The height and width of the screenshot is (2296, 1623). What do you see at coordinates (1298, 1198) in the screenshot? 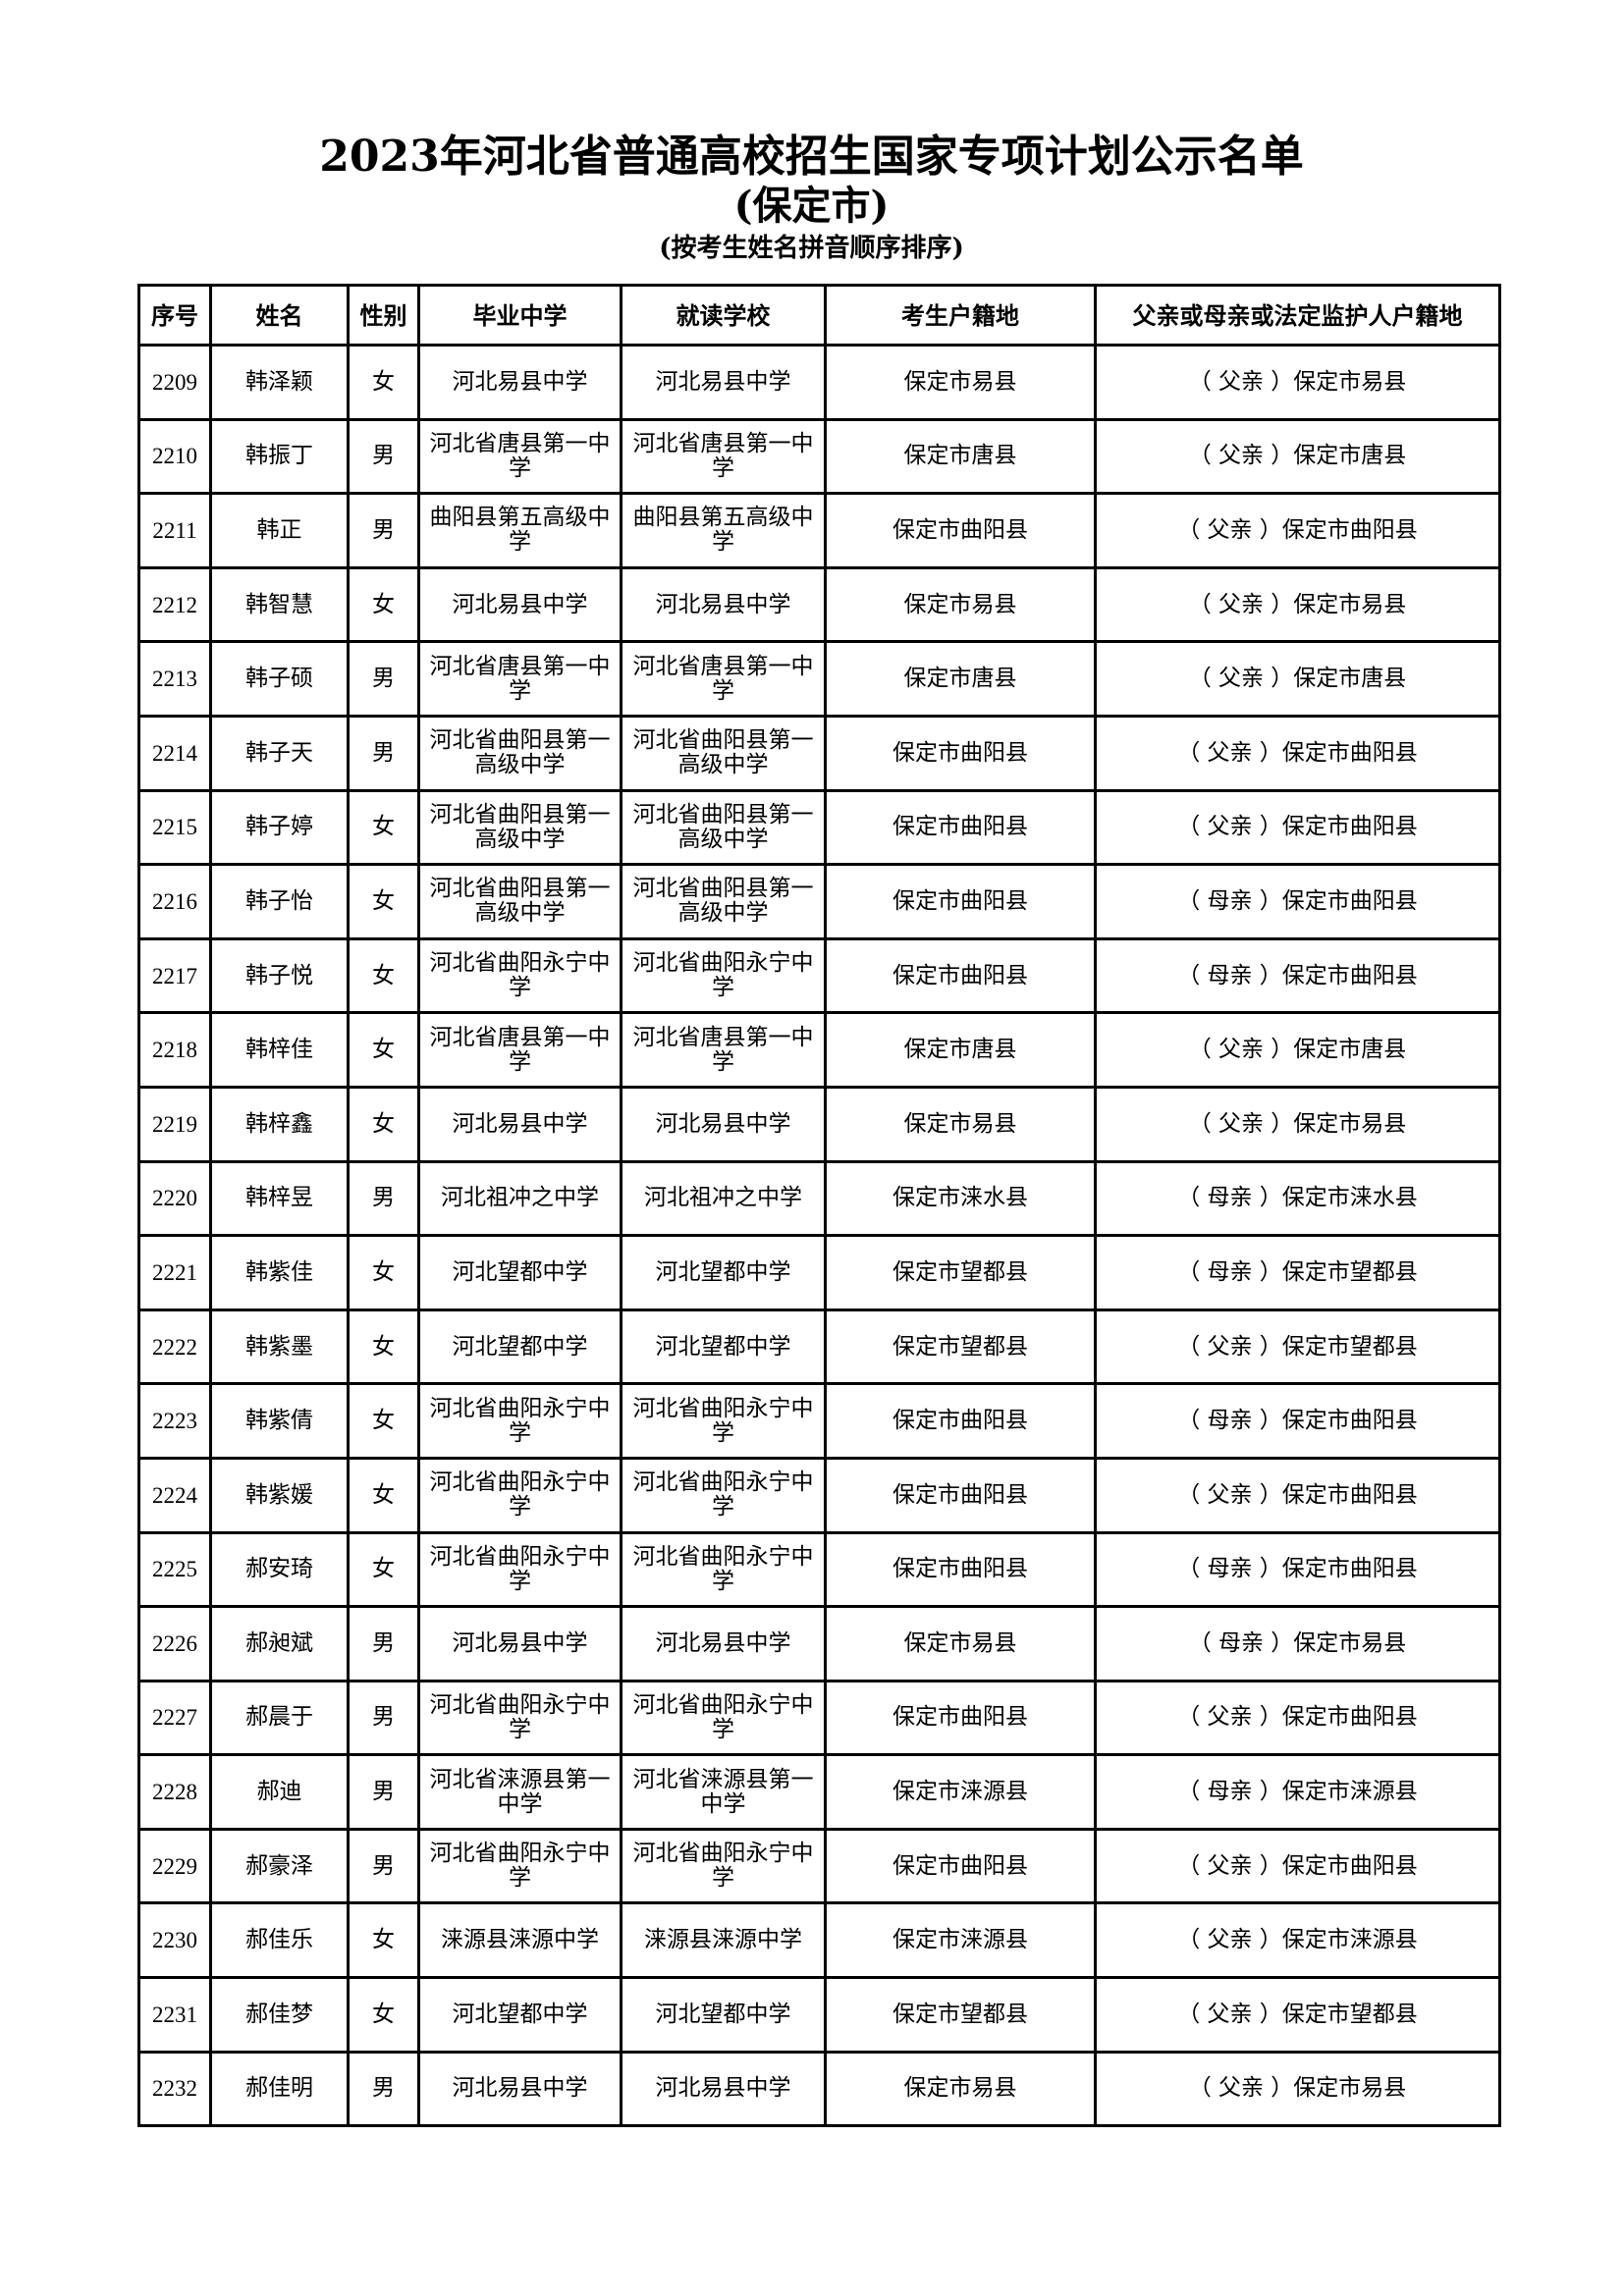
I see `cell-guardian-residence: （ 母亲 ）保定市涞水县` at bounding box center [1298, 1198].